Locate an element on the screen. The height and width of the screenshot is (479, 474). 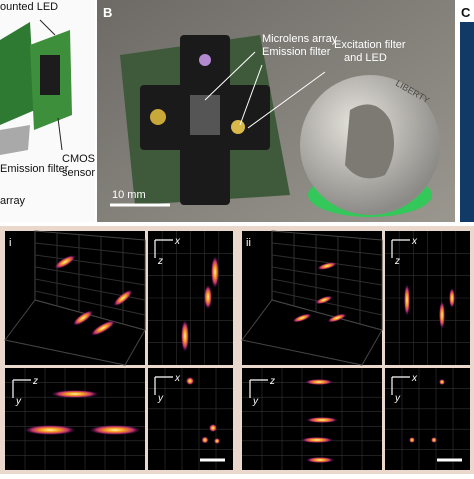
scale-label: 10 mm is located at coordinates (129, 195).